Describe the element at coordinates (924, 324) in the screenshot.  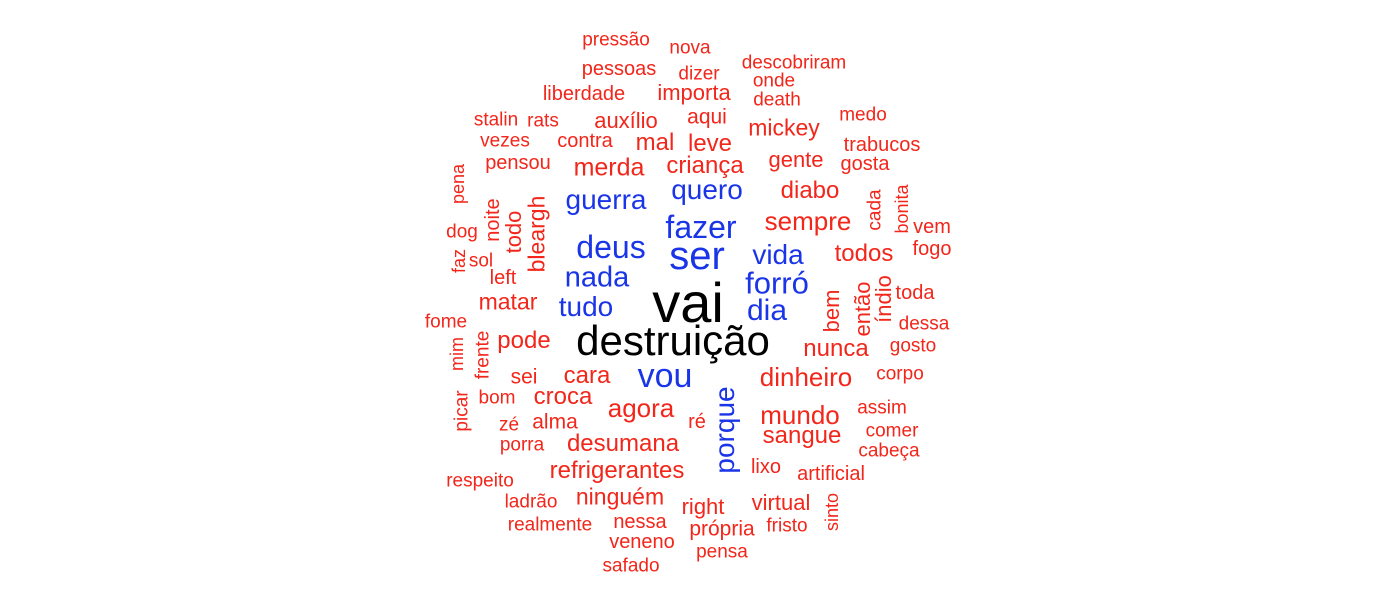
I see `word-dessa: dessa` at that location.